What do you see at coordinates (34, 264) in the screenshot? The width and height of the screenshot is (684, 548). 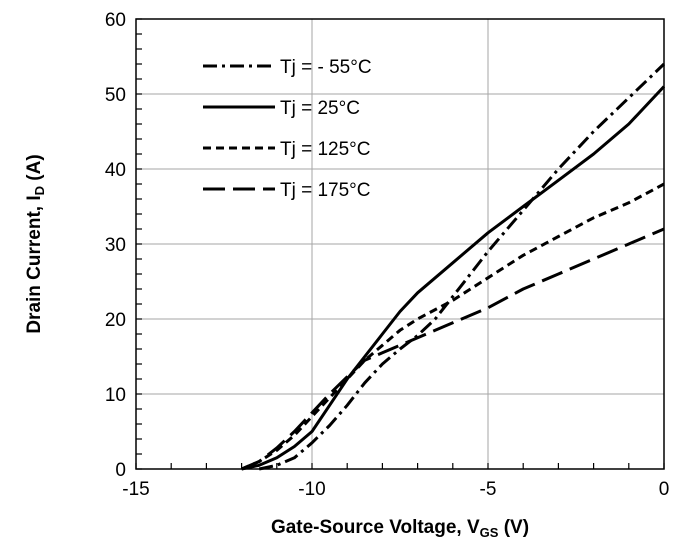 I see `y-axis-title-main: Drain Current, I` at bounding box center [34, 264].